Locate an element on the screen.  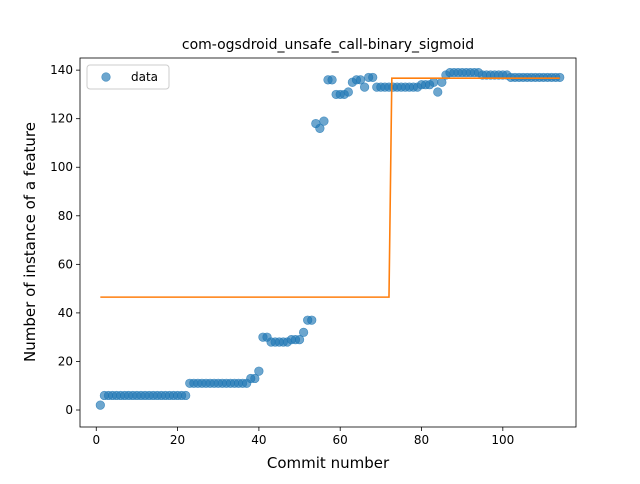
legend: data is located at coordinates (128, 77).